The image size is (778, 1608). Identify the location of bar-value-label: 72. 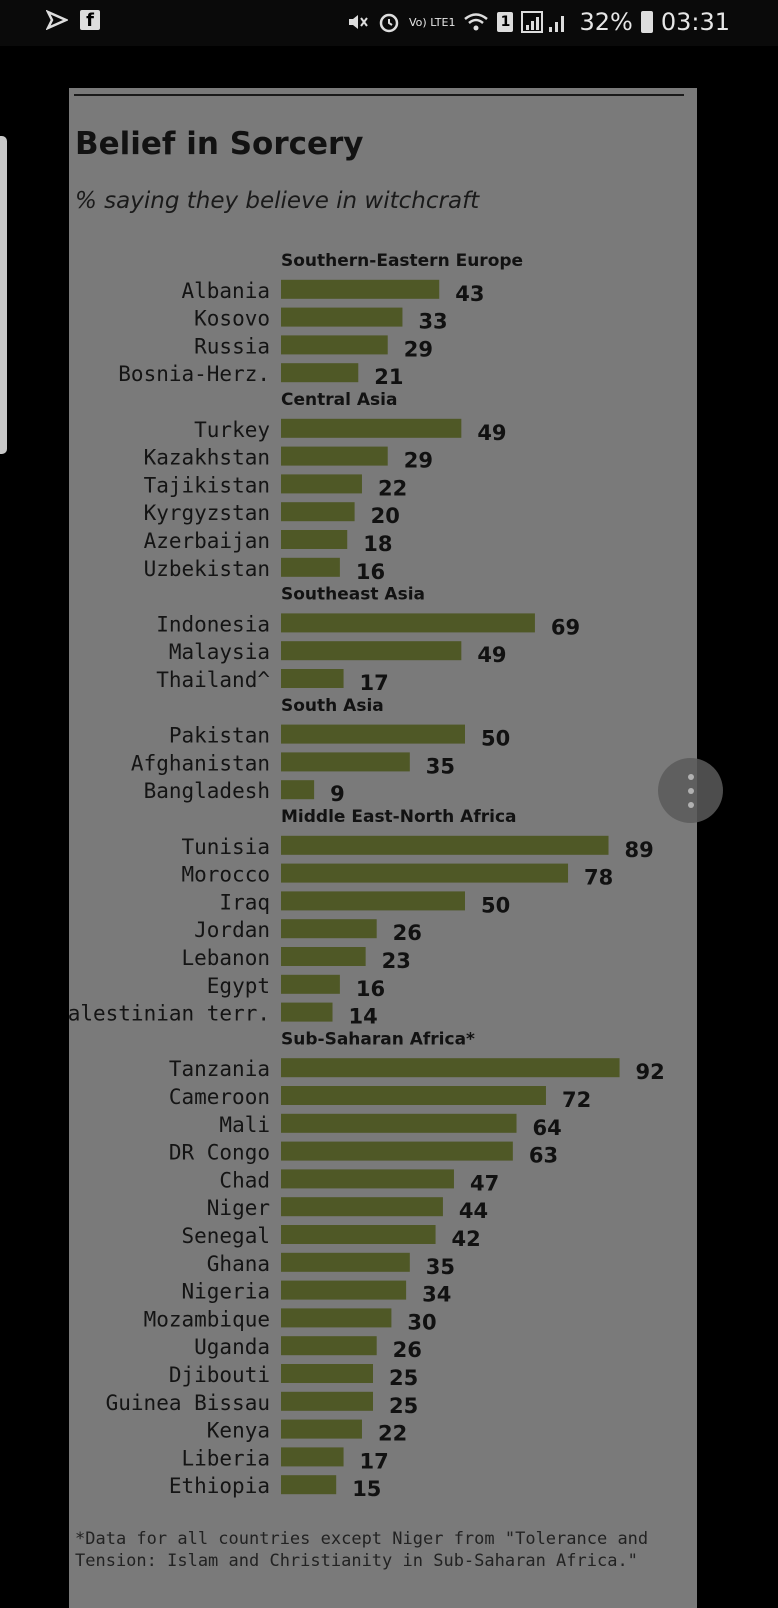
(576, 1100).